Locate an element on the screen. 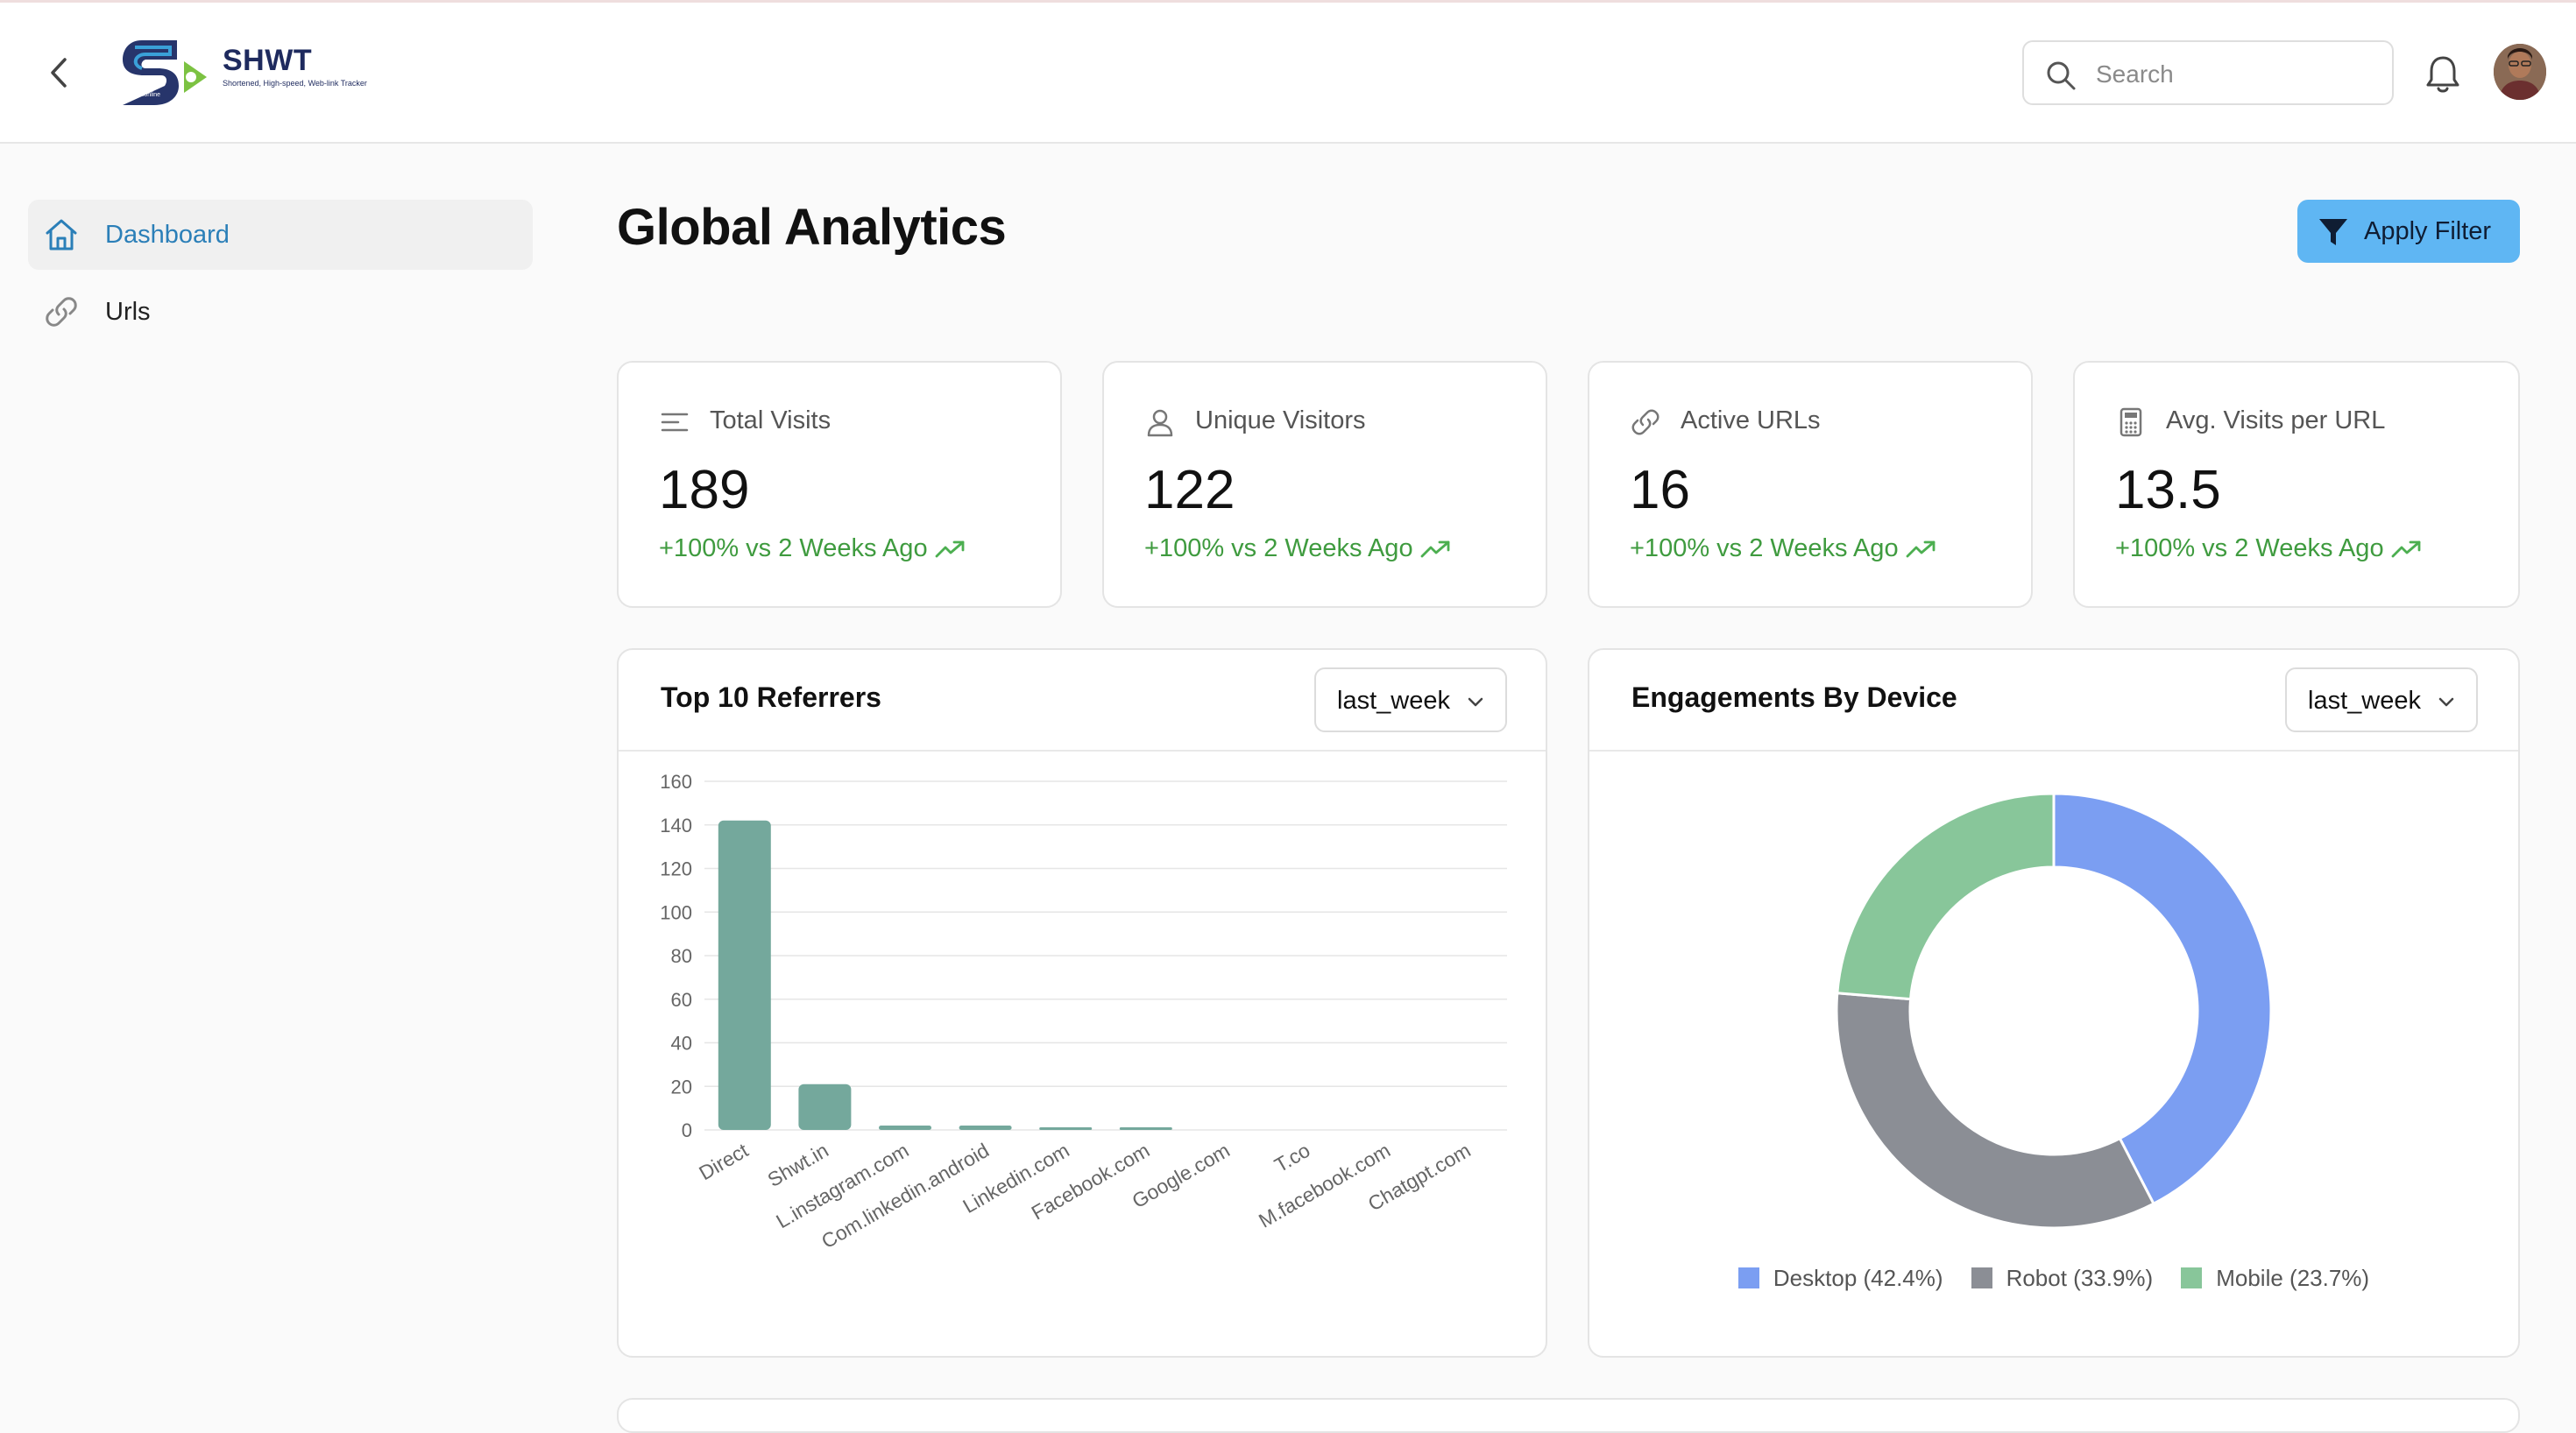 The image size is (2576, 1433). y-tick-label: 140 is located at coordinates (676, 826).